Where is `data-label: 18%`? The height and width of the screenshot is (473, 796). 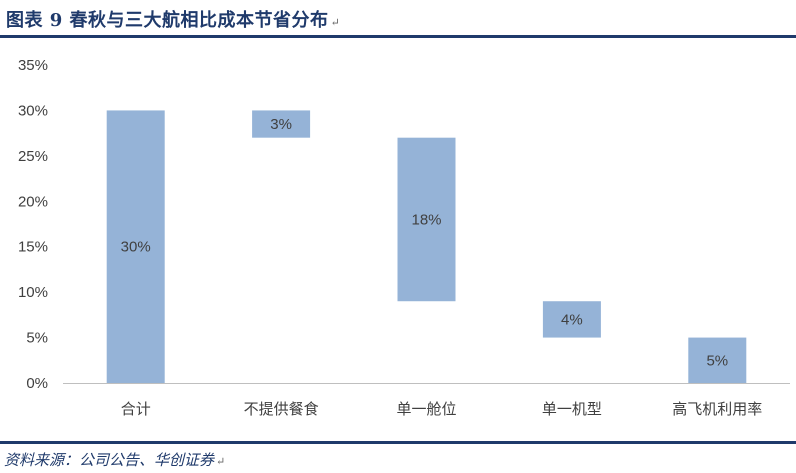
data-label: 18% is located at coordinates (426, 219).